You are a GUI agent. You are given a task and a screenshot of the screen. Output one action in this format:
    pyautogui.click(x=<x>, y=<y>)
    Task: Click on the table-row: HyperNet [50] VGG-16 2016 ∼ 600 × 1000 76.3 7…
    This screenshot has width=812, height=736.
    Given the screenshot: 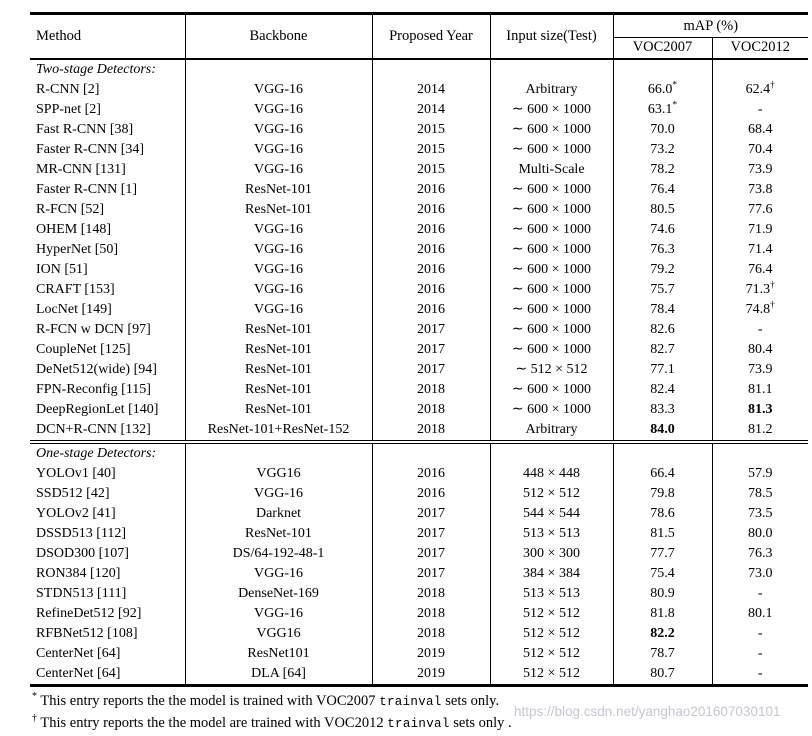 What is the action you would take?
    pyautogui.click(x=419, y=249)
    